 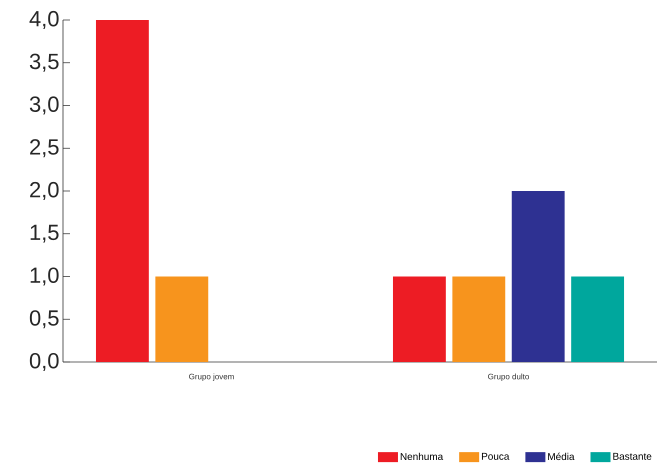 I want to click on legend-label: Pouca, so click(x=496, y=456).